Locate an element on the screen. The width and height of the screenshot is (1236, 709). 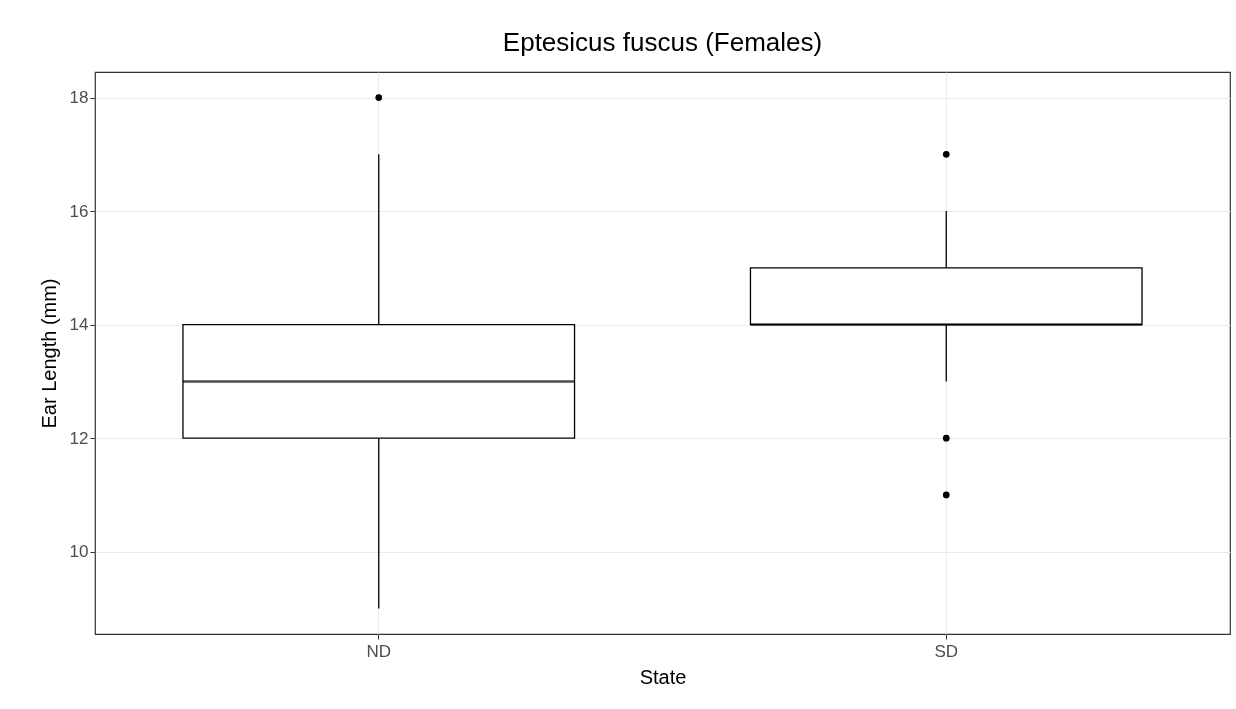
y-tick-label: 14 is located at coordinates (79, 325).